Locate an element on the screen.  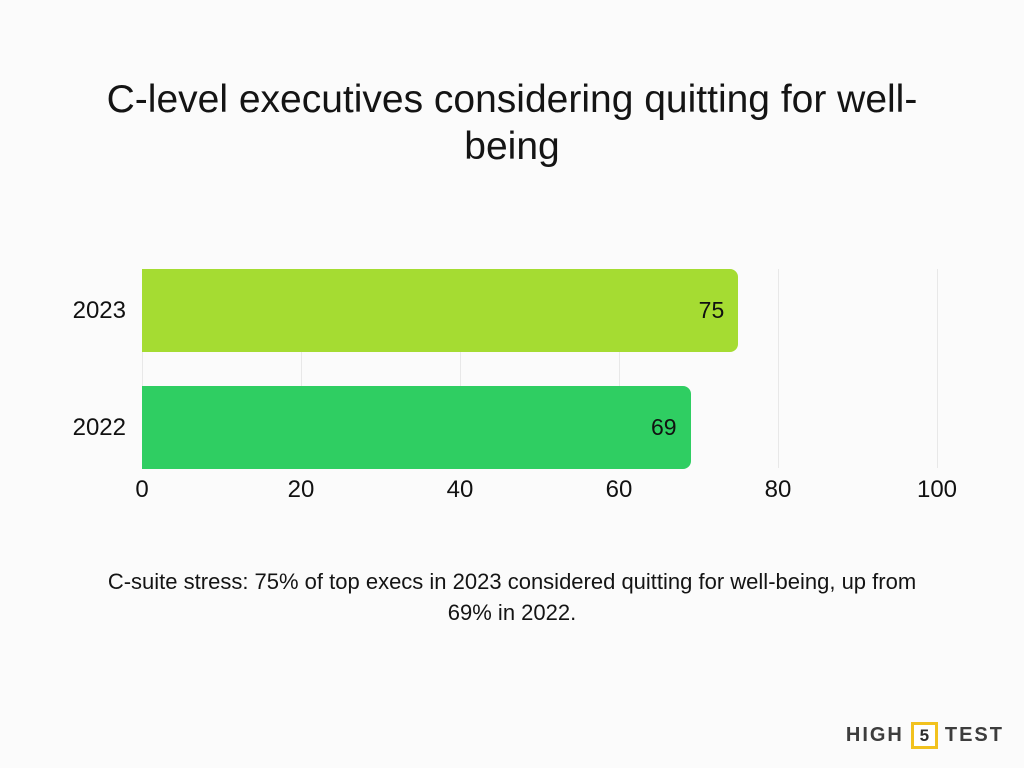
logo-five-box: 5 is located at coordinates (924, 735).